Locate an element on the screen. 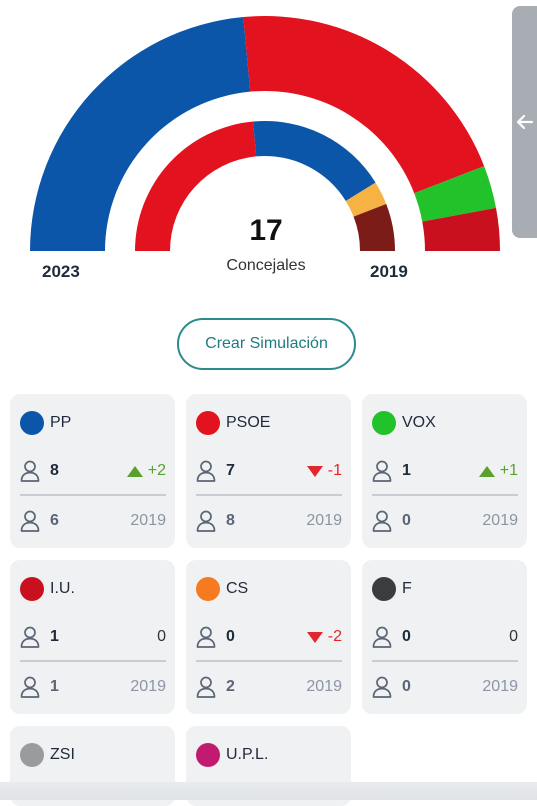 The height and width of the screenshot is (806, 537). current-seats-row: 0 -2 is located at coordinates (269, 637).